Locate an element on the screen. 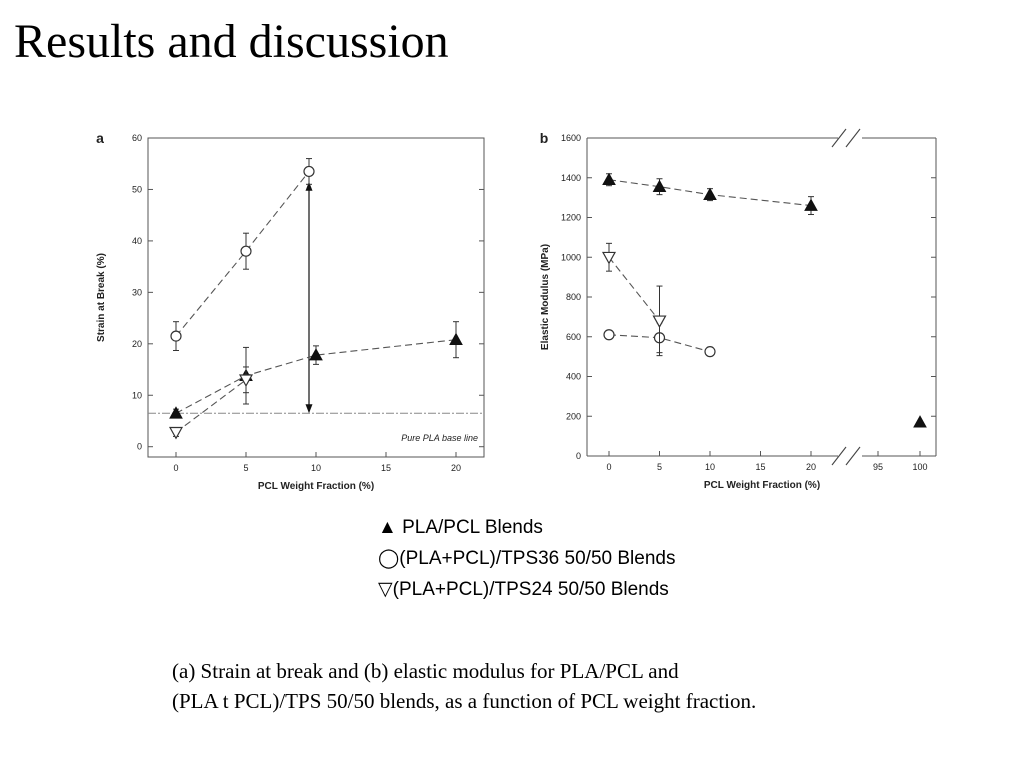 Image resolution: width=1024 pixels, height=768 pixels. y-tick-label: 1000 is located at coordinates (571, 257).